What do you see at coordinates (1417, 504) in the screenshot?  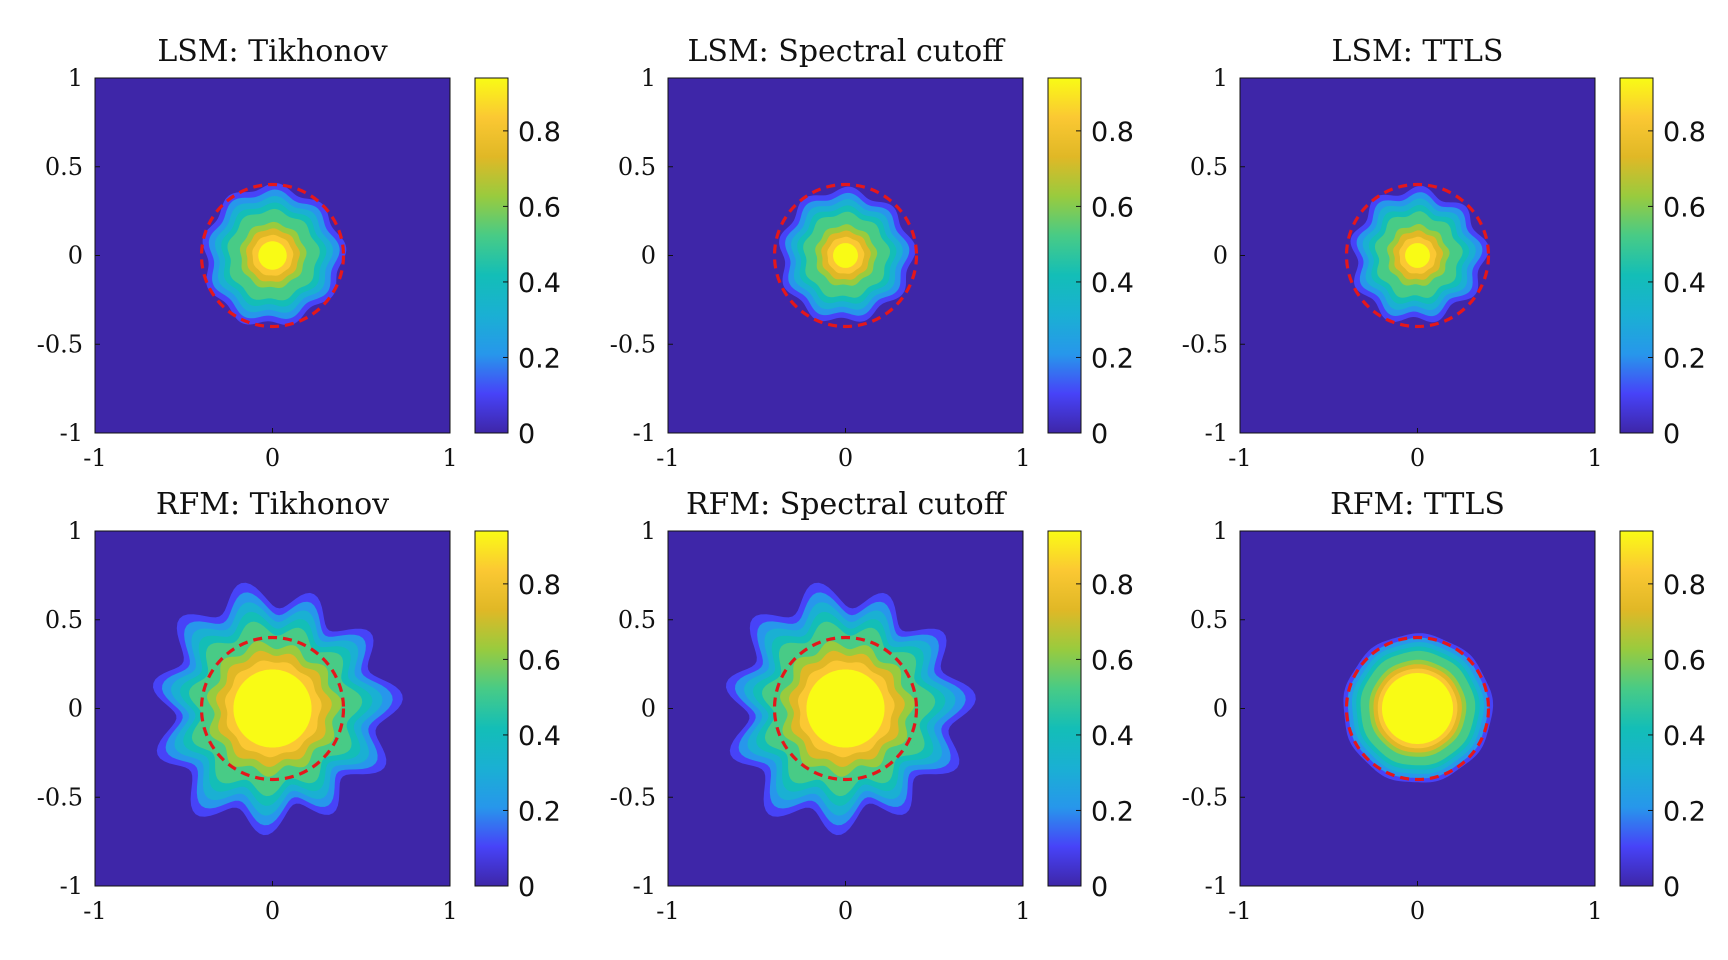 I see `subplot-title: RFM: TTLS` at bounding box center [1417, 504].